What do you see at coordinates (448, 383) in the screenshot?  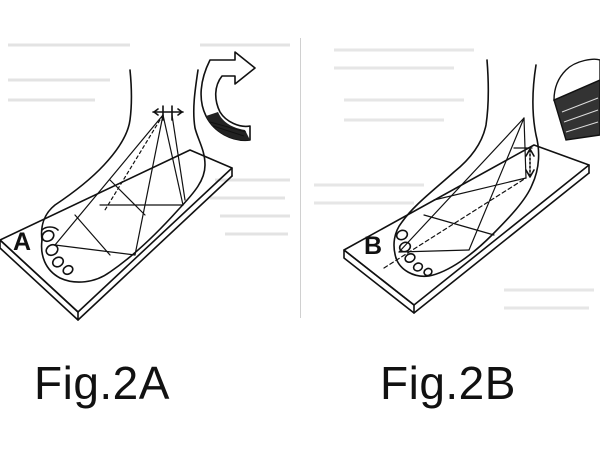 I see `figure-caption-2b: Fig.2B` at bounding box center [448, 383].